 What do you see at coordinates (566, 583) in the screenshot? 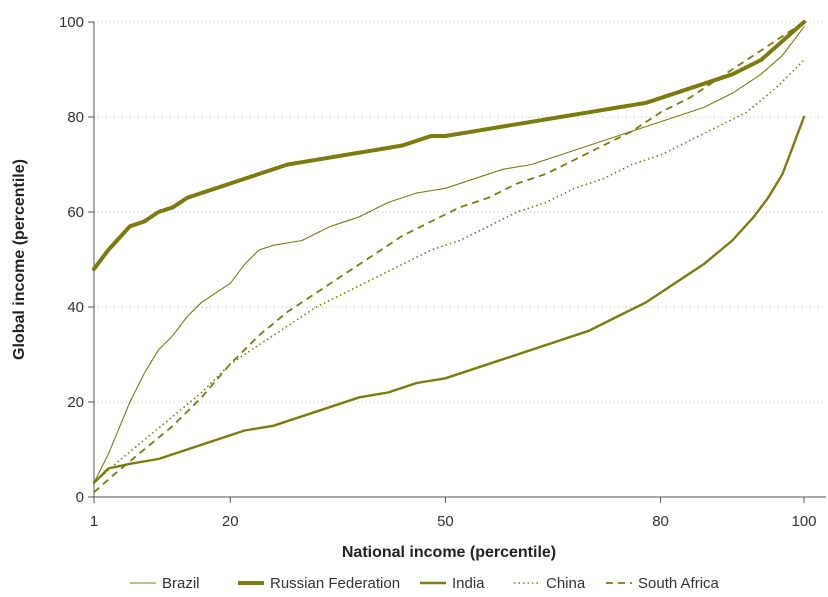
I see `legend-label-china: China` at bounding box center [566, 583].